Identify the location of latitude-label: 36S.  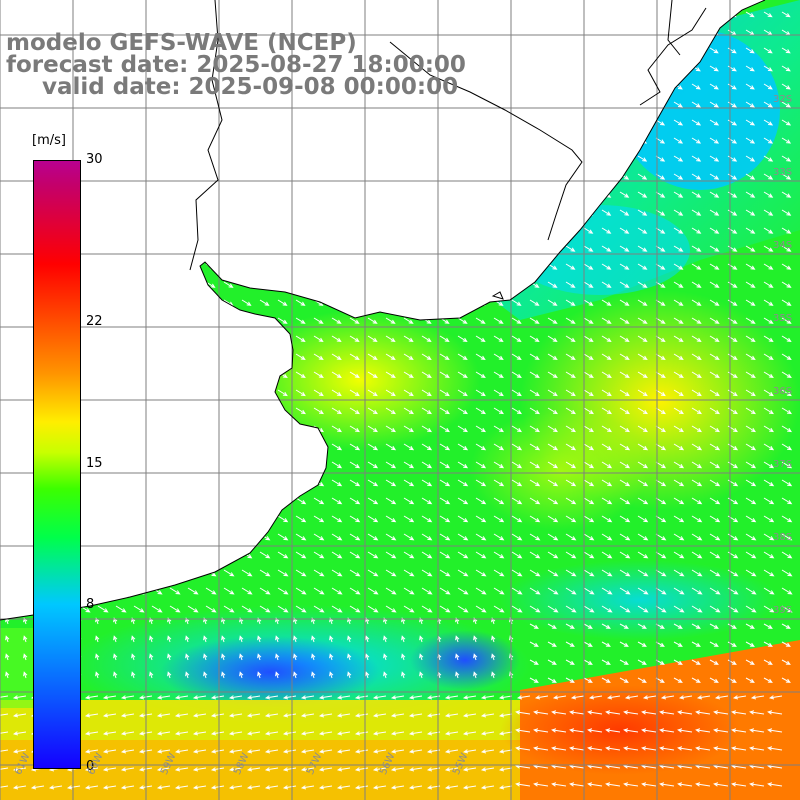
(783, 391).